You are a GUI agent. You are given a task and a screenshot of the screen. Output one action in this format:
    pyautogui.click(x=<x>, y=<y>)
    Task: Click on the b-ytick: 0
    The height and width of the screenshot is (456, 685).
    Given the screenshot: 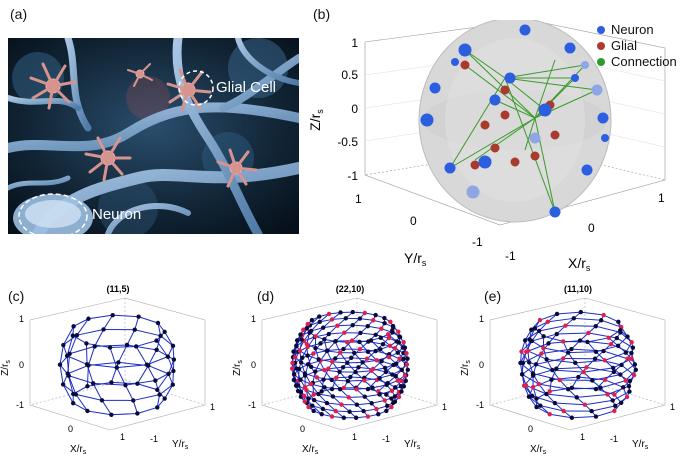 What is the action you would take?
    pyautogui.click(x=413, y=221)
    